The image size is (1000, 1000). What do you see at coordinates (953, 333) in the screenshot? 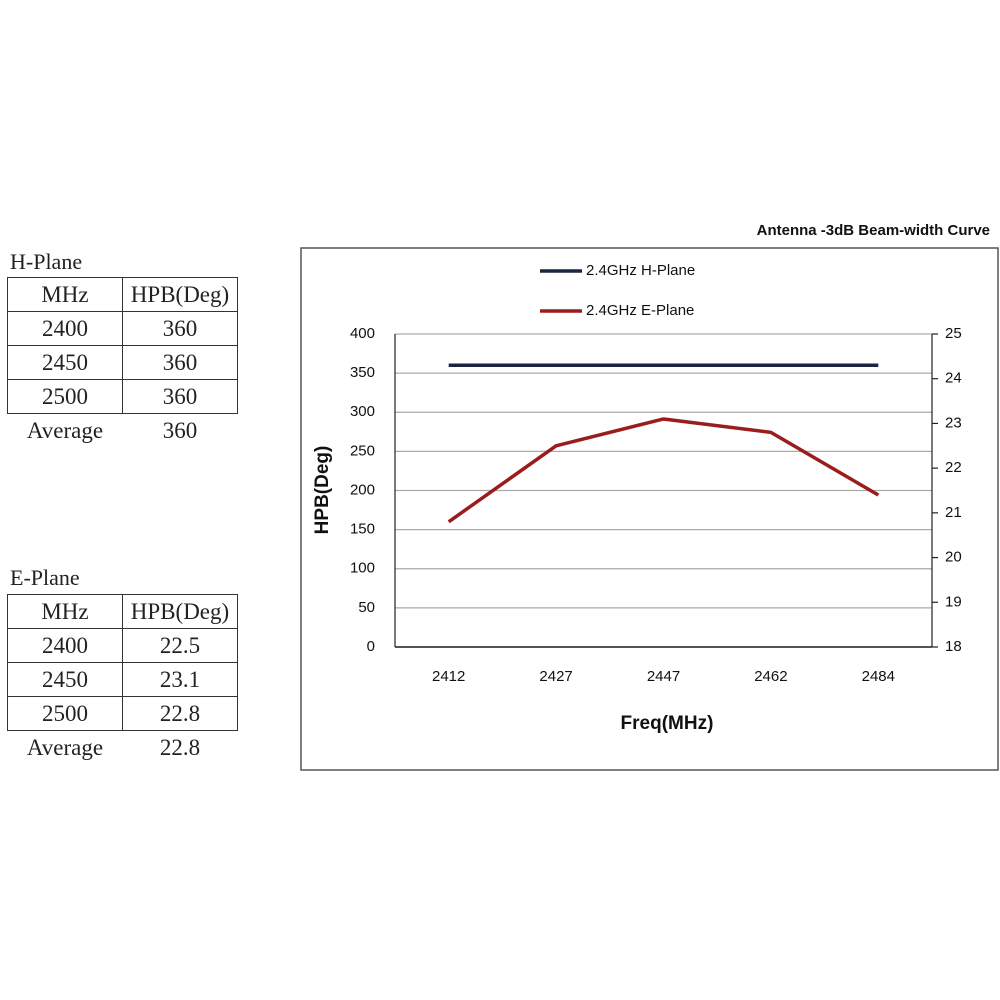
I see `y2-tick-label: 25` at bounding box center [953, 333].